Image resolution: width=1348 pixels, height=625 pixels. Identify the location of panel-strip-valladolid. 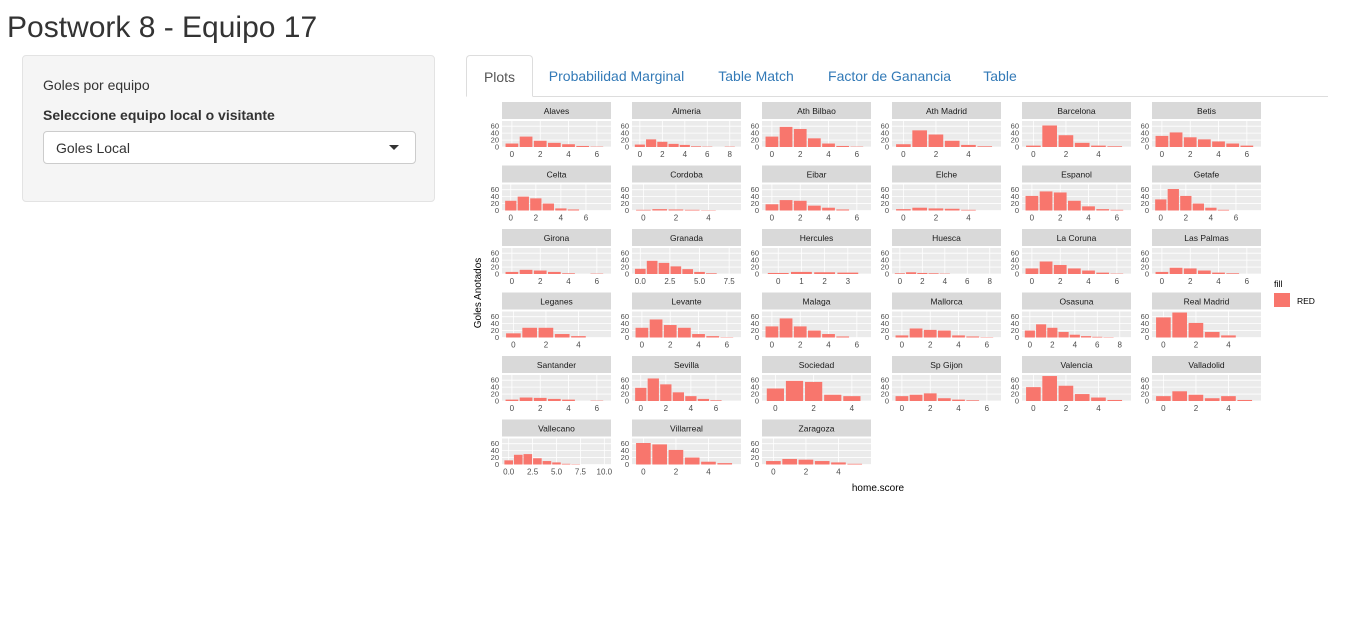
(1206, 364).